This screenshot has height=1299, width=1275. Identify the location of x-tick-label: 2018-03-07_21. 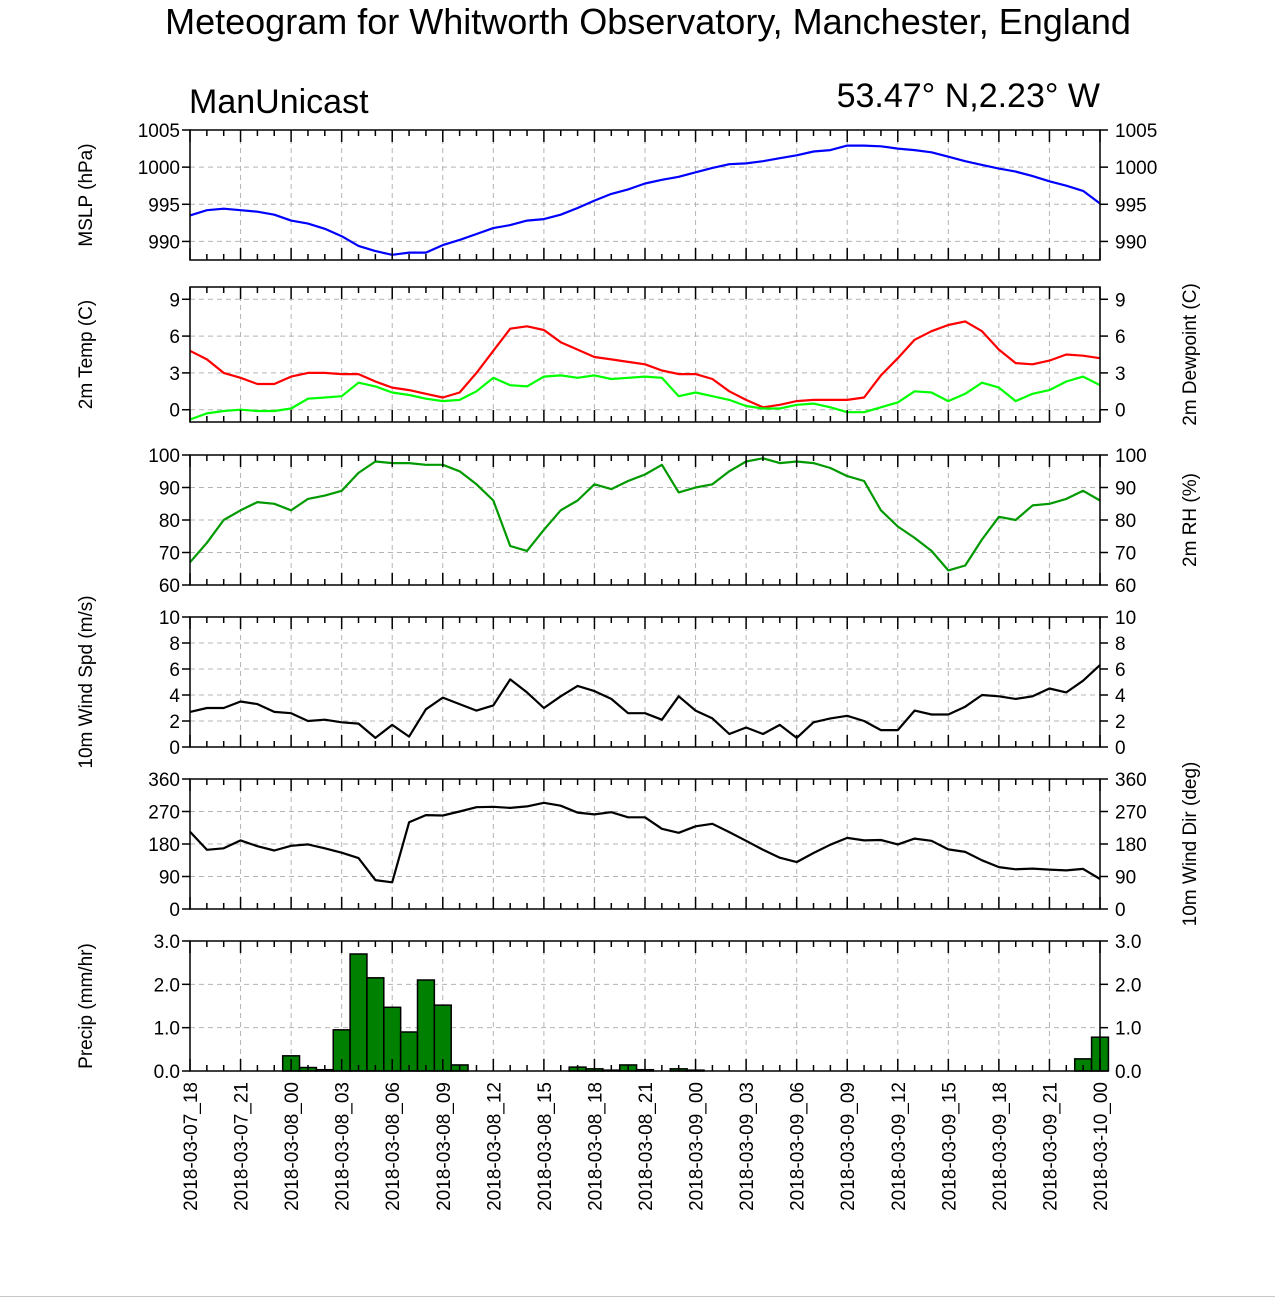
(242, 1146).